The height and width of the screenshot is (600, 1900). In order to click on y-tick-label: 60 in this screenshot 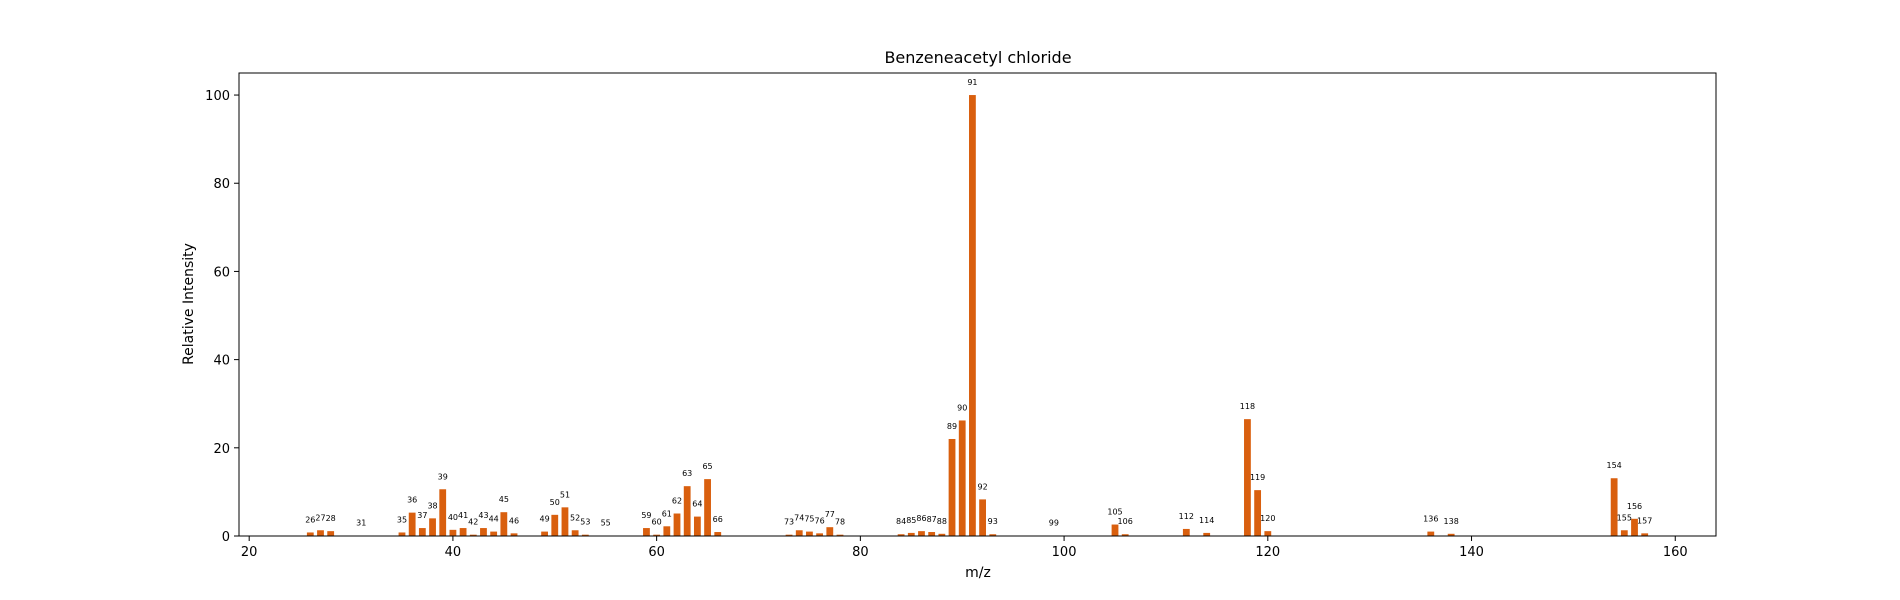, I will do `click(221, 272)`.